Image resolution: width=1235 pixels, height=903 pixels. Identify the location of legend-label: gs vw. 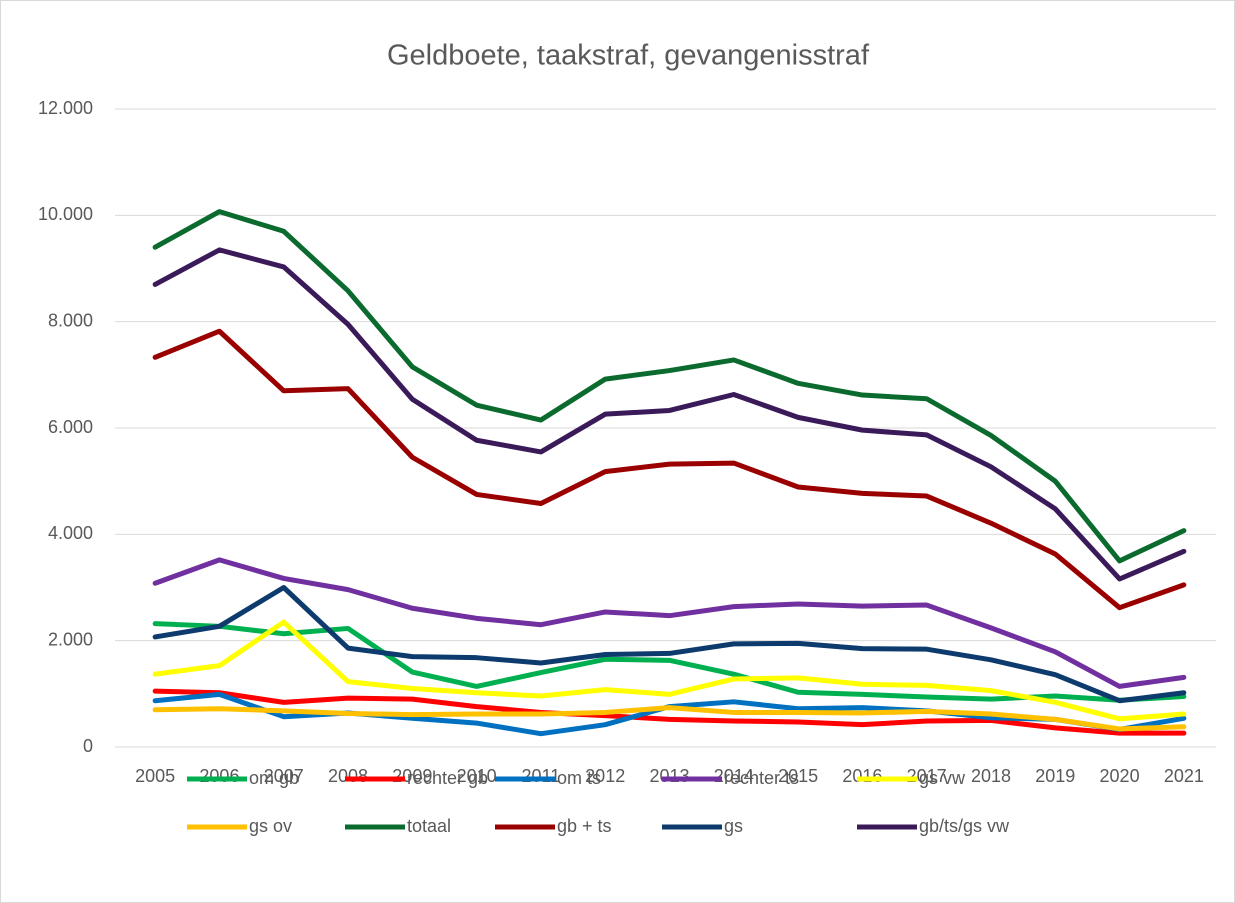
(942, 778).